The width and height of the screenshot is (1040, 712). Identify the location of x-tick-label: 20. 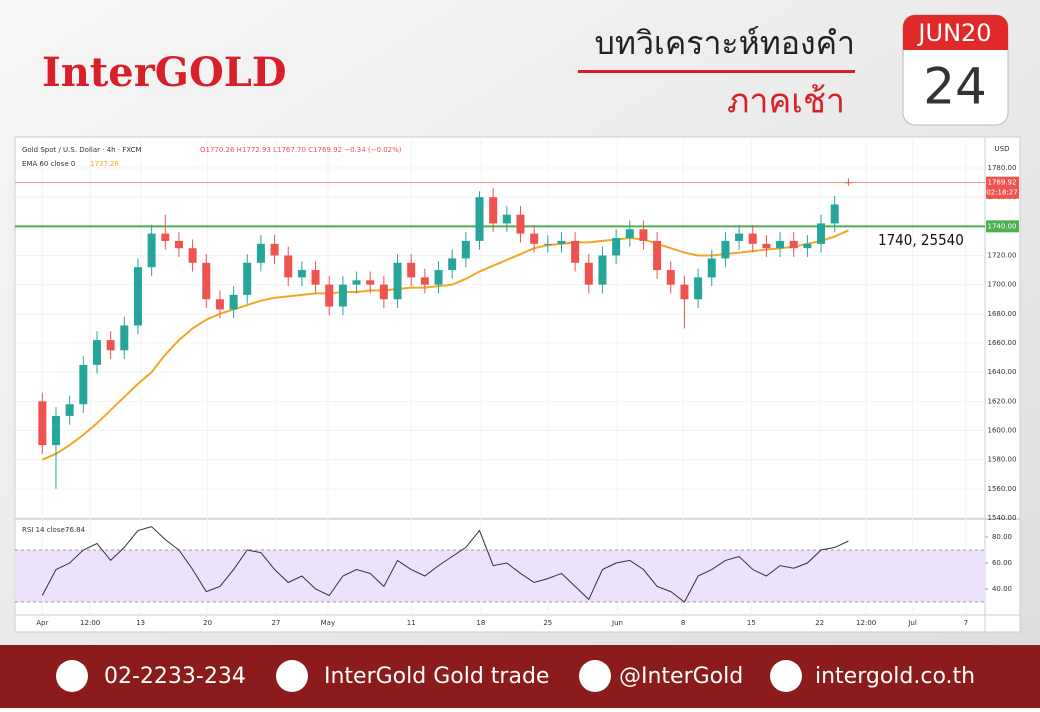
(207, 623).